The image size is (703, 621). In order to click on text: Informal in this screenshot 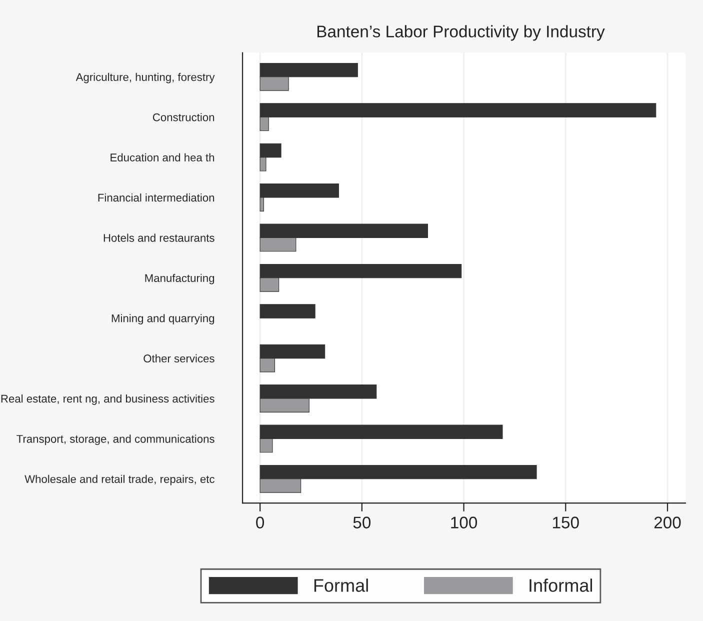, I will do `click(561, 585)`.